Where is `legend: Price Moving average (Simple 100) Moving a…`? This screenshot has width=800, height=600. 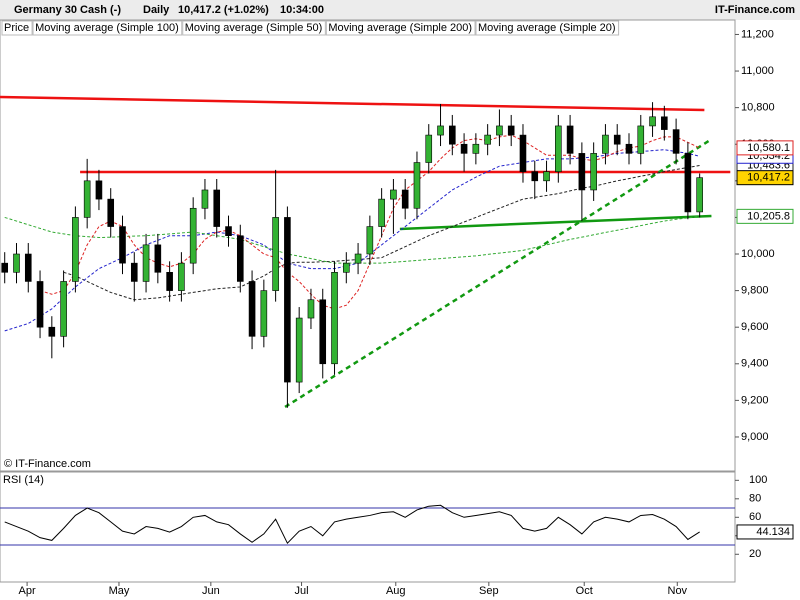 legend: Price Moving average (Simple 100) Moving a… is located at coordinates (310, 28).